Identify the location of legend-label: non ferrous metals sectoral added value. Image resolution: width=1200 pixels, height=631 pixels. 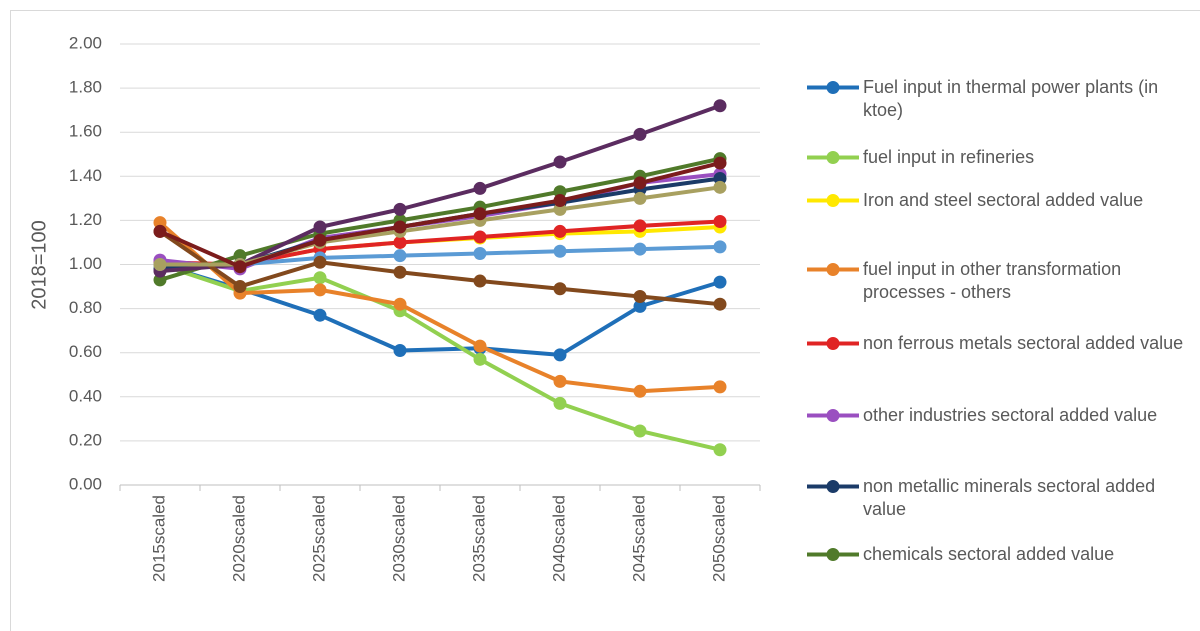
(1023, 343).